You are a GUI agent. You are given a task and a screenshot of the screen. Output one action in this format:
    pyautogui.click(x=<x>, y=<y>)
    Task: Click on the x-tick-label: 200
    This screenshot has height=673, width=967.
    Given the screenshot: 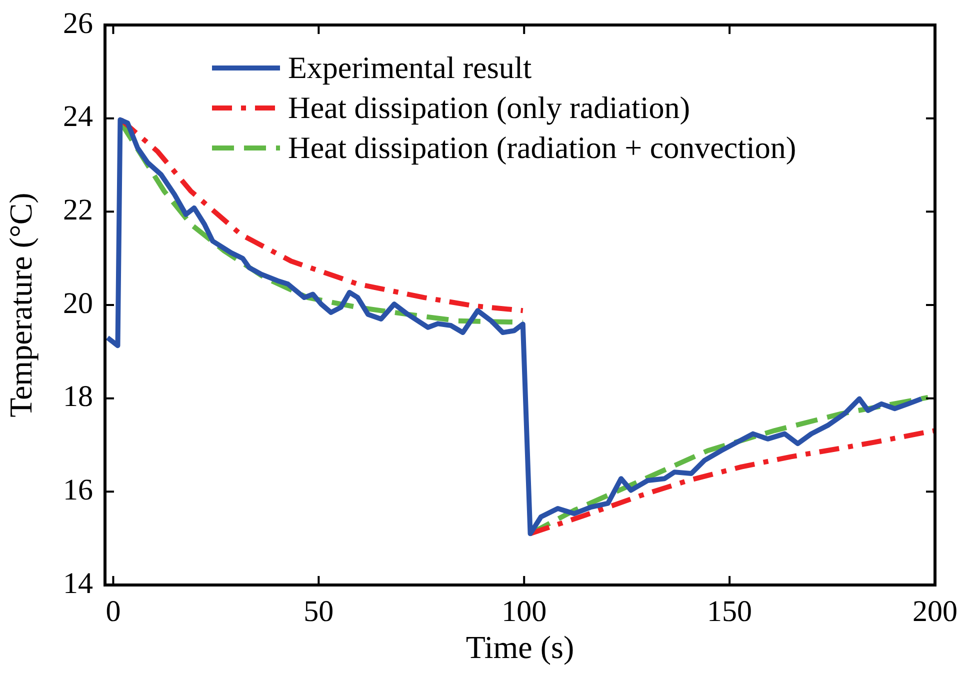 What is the action you would take?
    pyautogui.click(x=935, y=611)
    